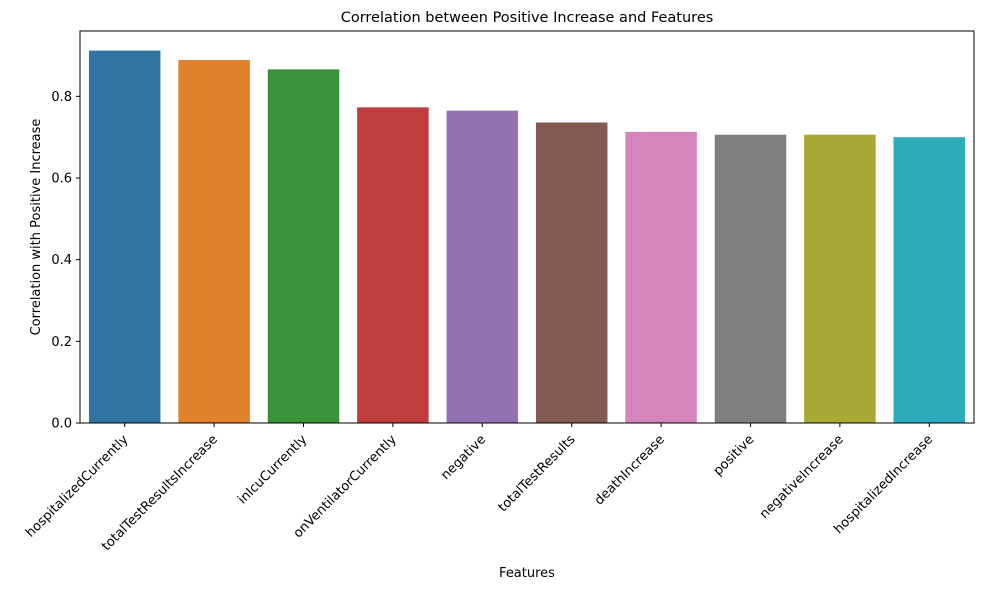 The width and height of the screenshot is (984, 595). What do you see at coordinates (61, 97) in the screenshot?
I see `y-tick-label: 0.8` at bounding box center [61, 97].